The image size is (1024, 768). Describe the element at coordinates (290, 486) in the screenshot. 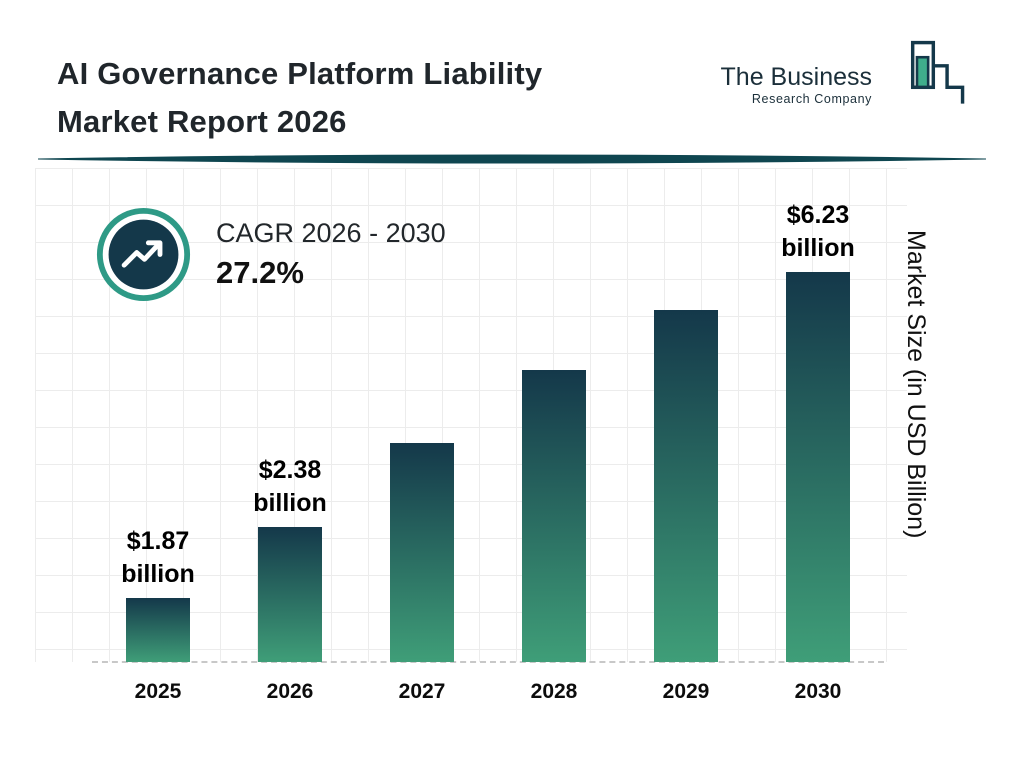

I see `value-label-2026: $2.38 billion` at that location.